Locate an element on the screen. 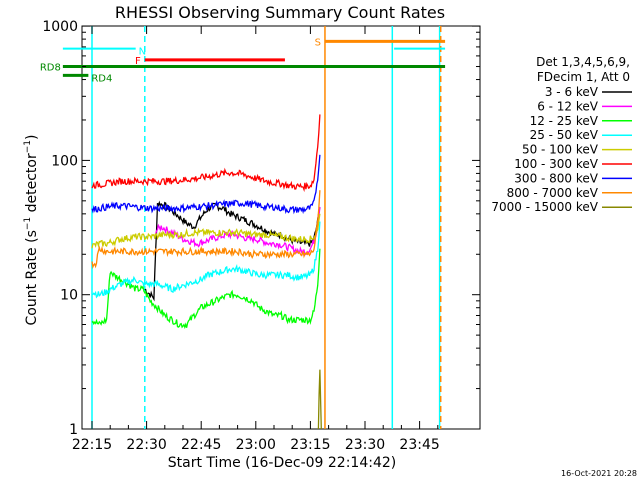 This screenshot has height=480, width=640. series-100-300-kev is located at coordinates (206, 153).